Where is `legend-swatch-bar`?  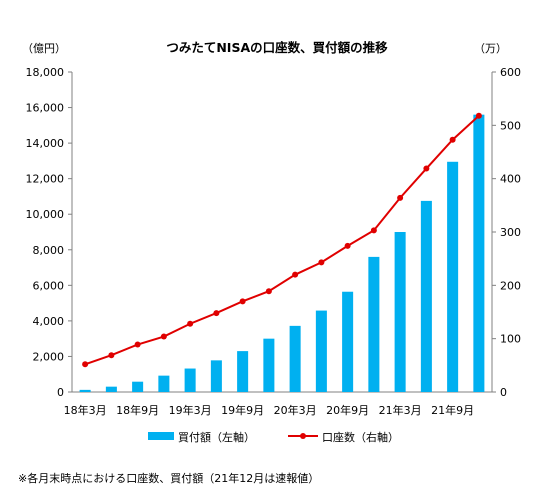 legend-swatch-bar is located at coordinates (161, 436).